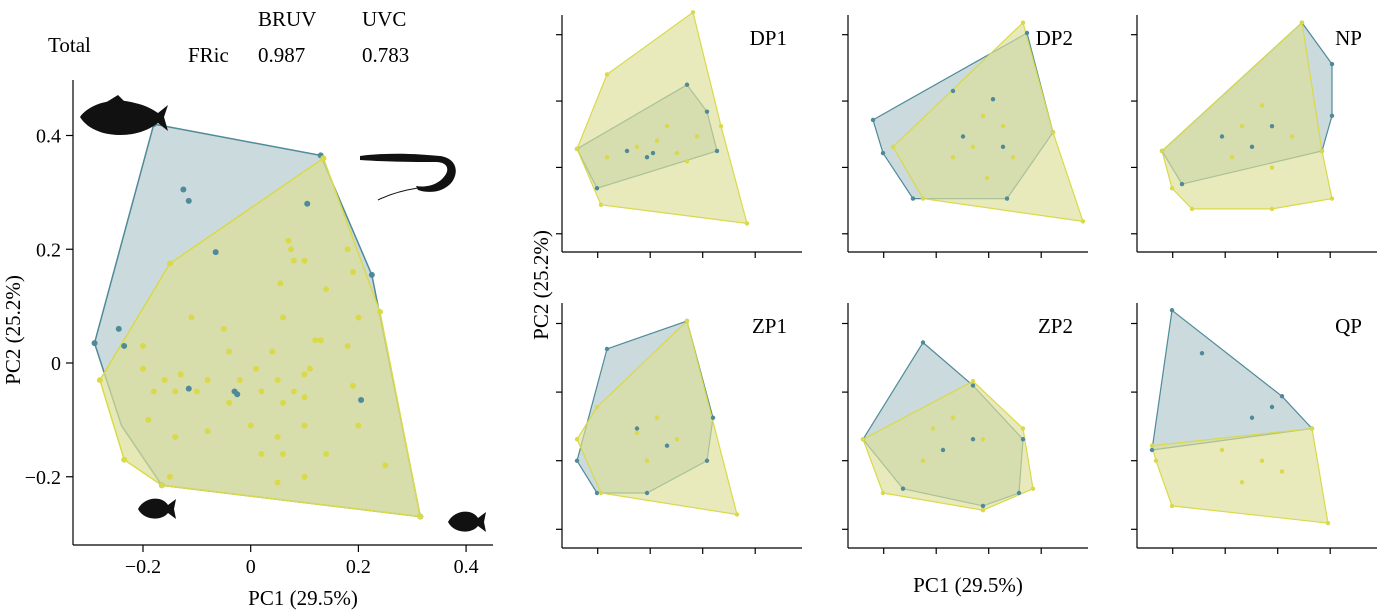 The height and width of the screenshot is (612, 1391). I want to click on small-panels-ylabel: PC2 (25.2%), so click(541, 285).